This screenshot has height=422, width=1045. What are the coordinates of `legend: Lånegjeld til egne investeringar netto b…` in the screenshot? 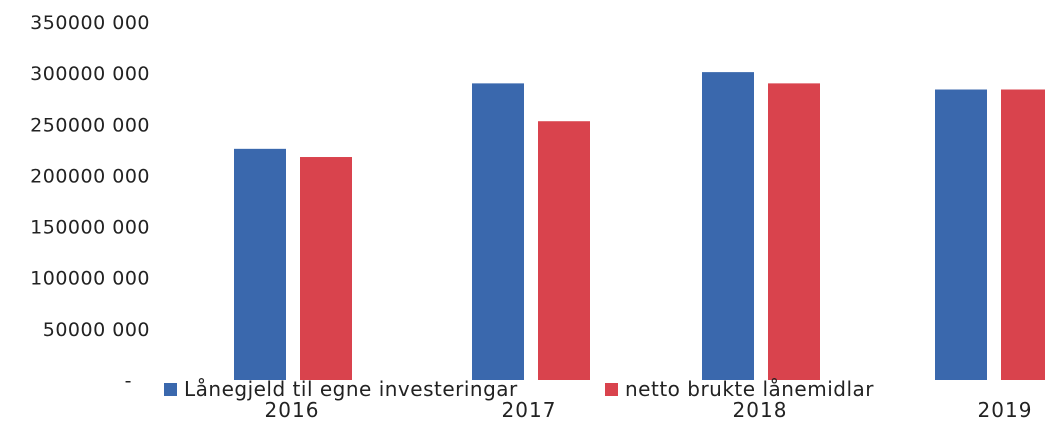 It's located at (519, 389).